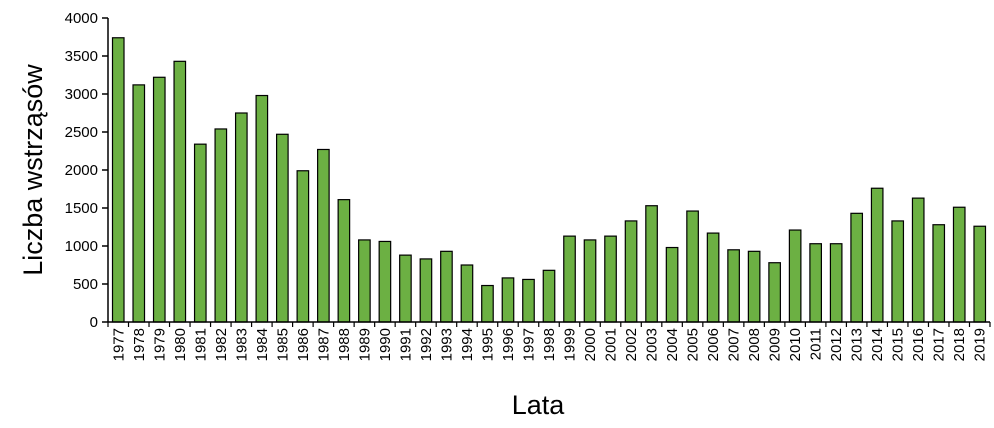  Describe the element at coordinates (795, 276) in the screenshot. I see `bar-2010` at that location.